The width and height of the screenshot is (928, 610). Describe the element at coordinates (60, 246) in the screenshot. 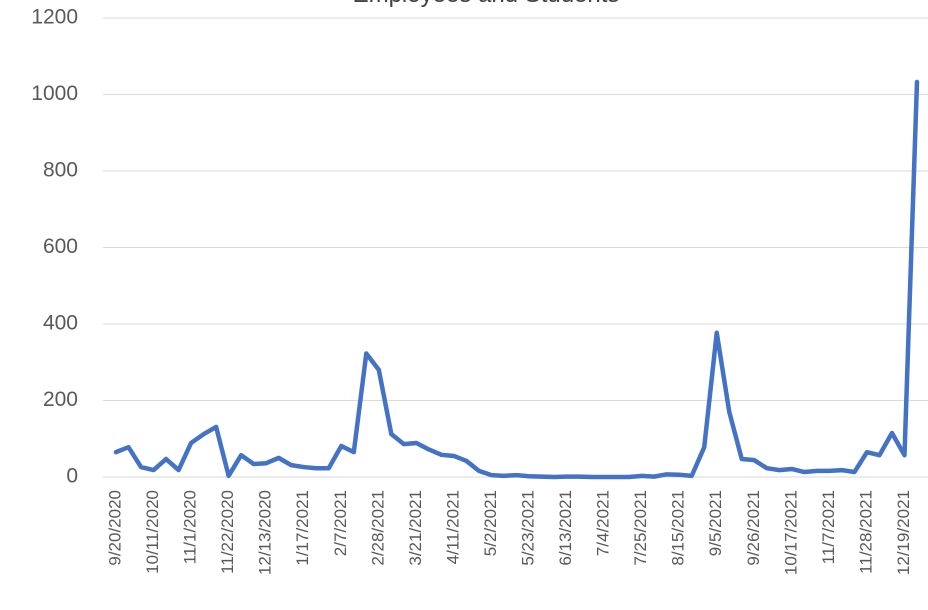

I see `y-tick-label: 600` at that location.